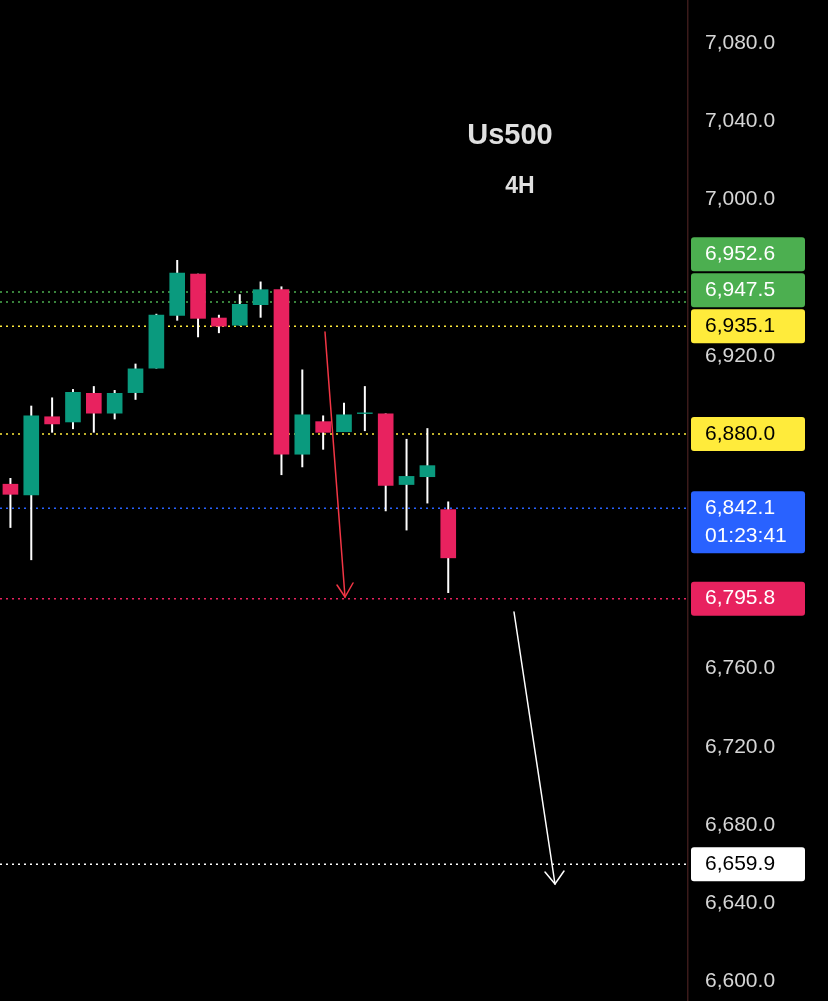 The image size is (828, 1001). I want to click on y-tick-label: 6,920.0, so click(740, 354).